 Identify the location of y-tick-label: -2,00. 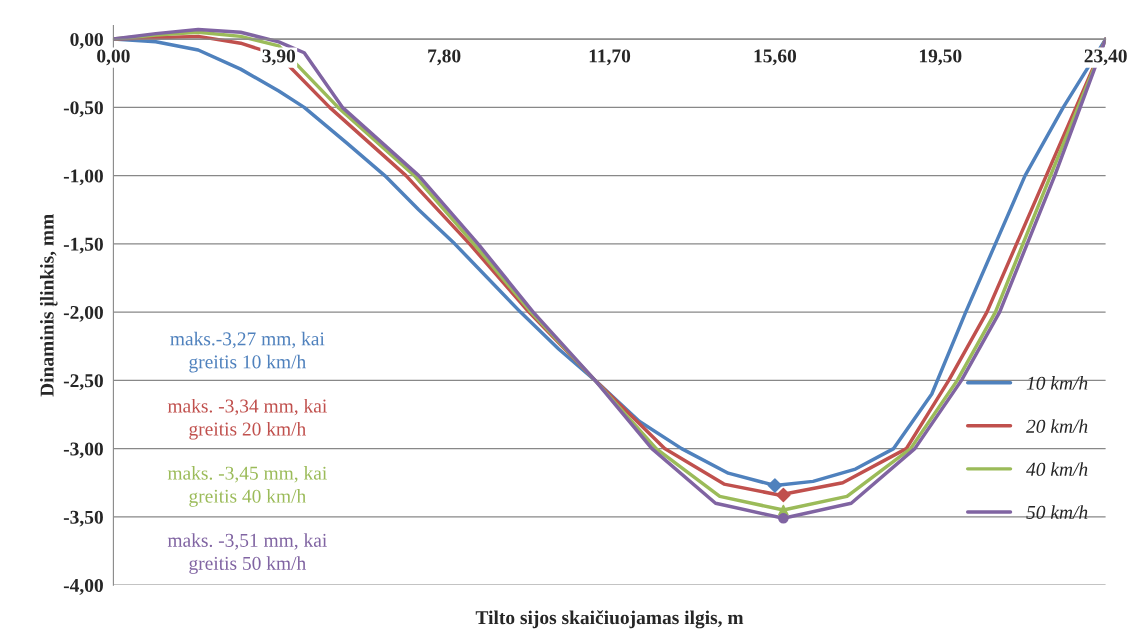
(83, 313).